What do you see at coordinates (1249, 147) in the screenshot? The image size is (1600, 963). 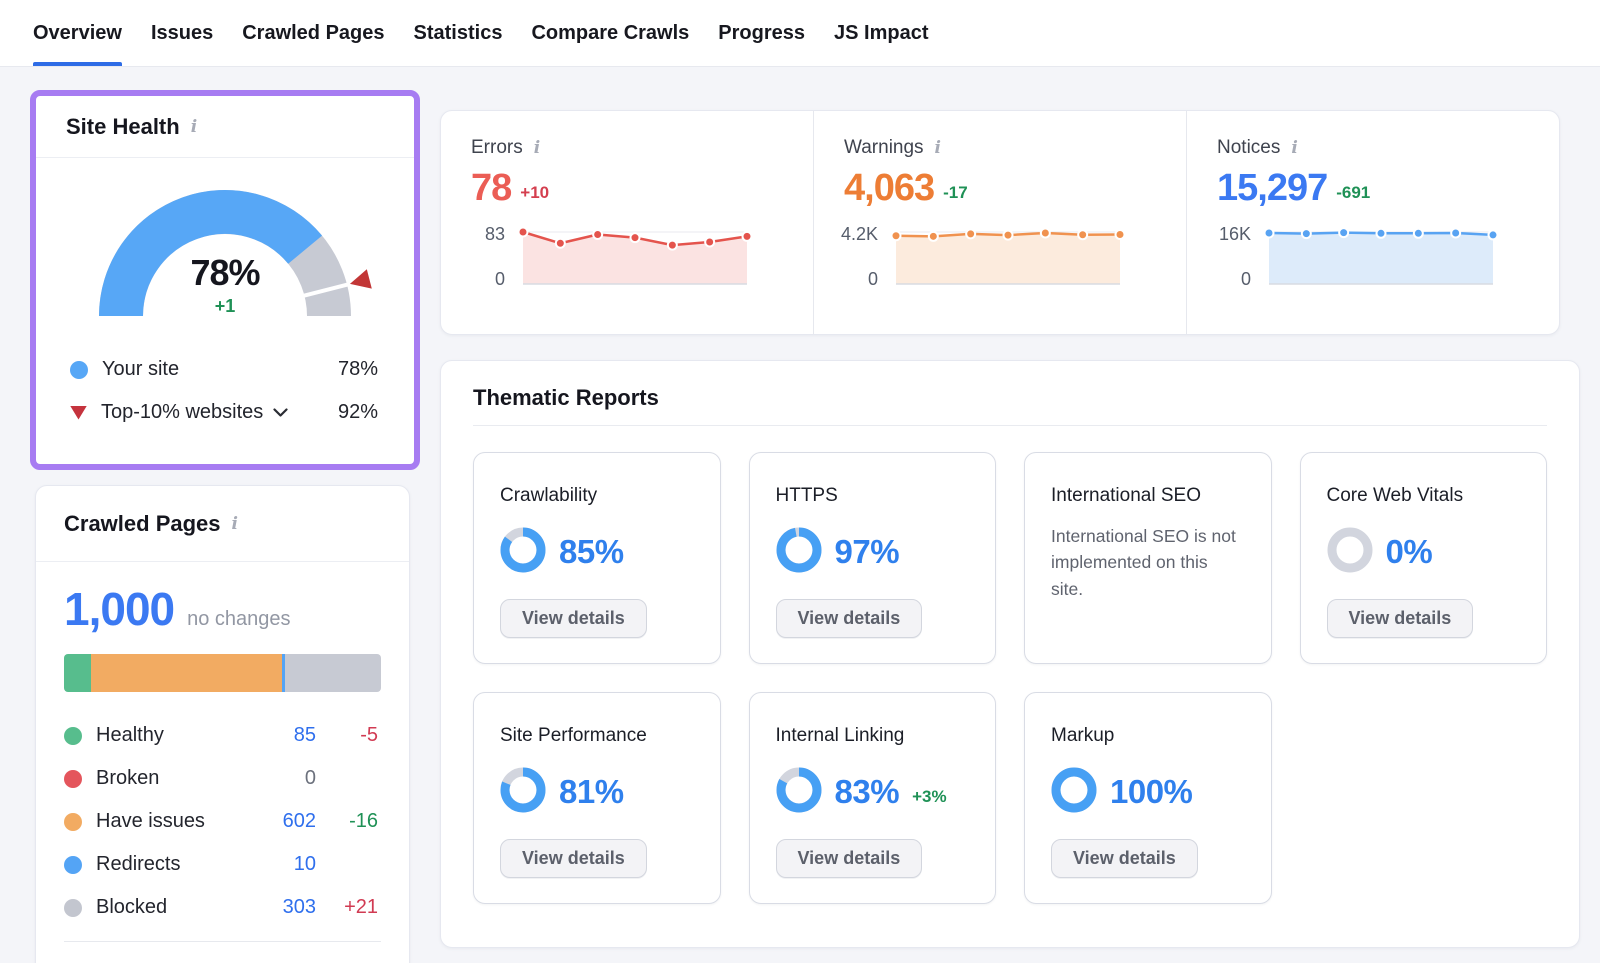 I see `notices-title: Notices` at bounding box center [1249, 147].